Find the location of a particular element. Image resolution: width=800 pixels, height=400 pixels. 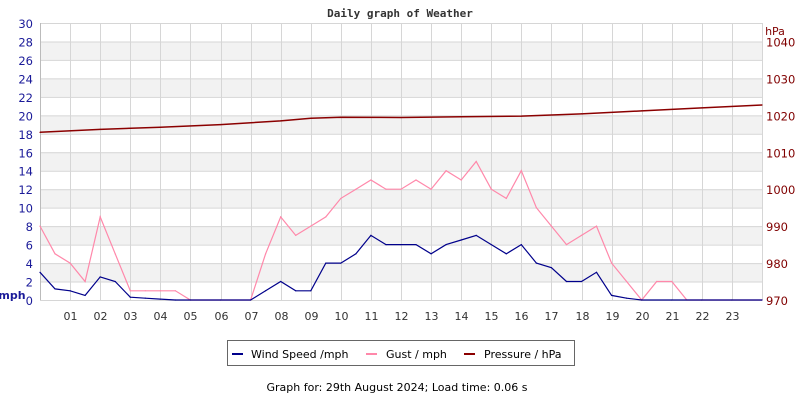

left-axis-label: mph is located at coordinates (13, 295).